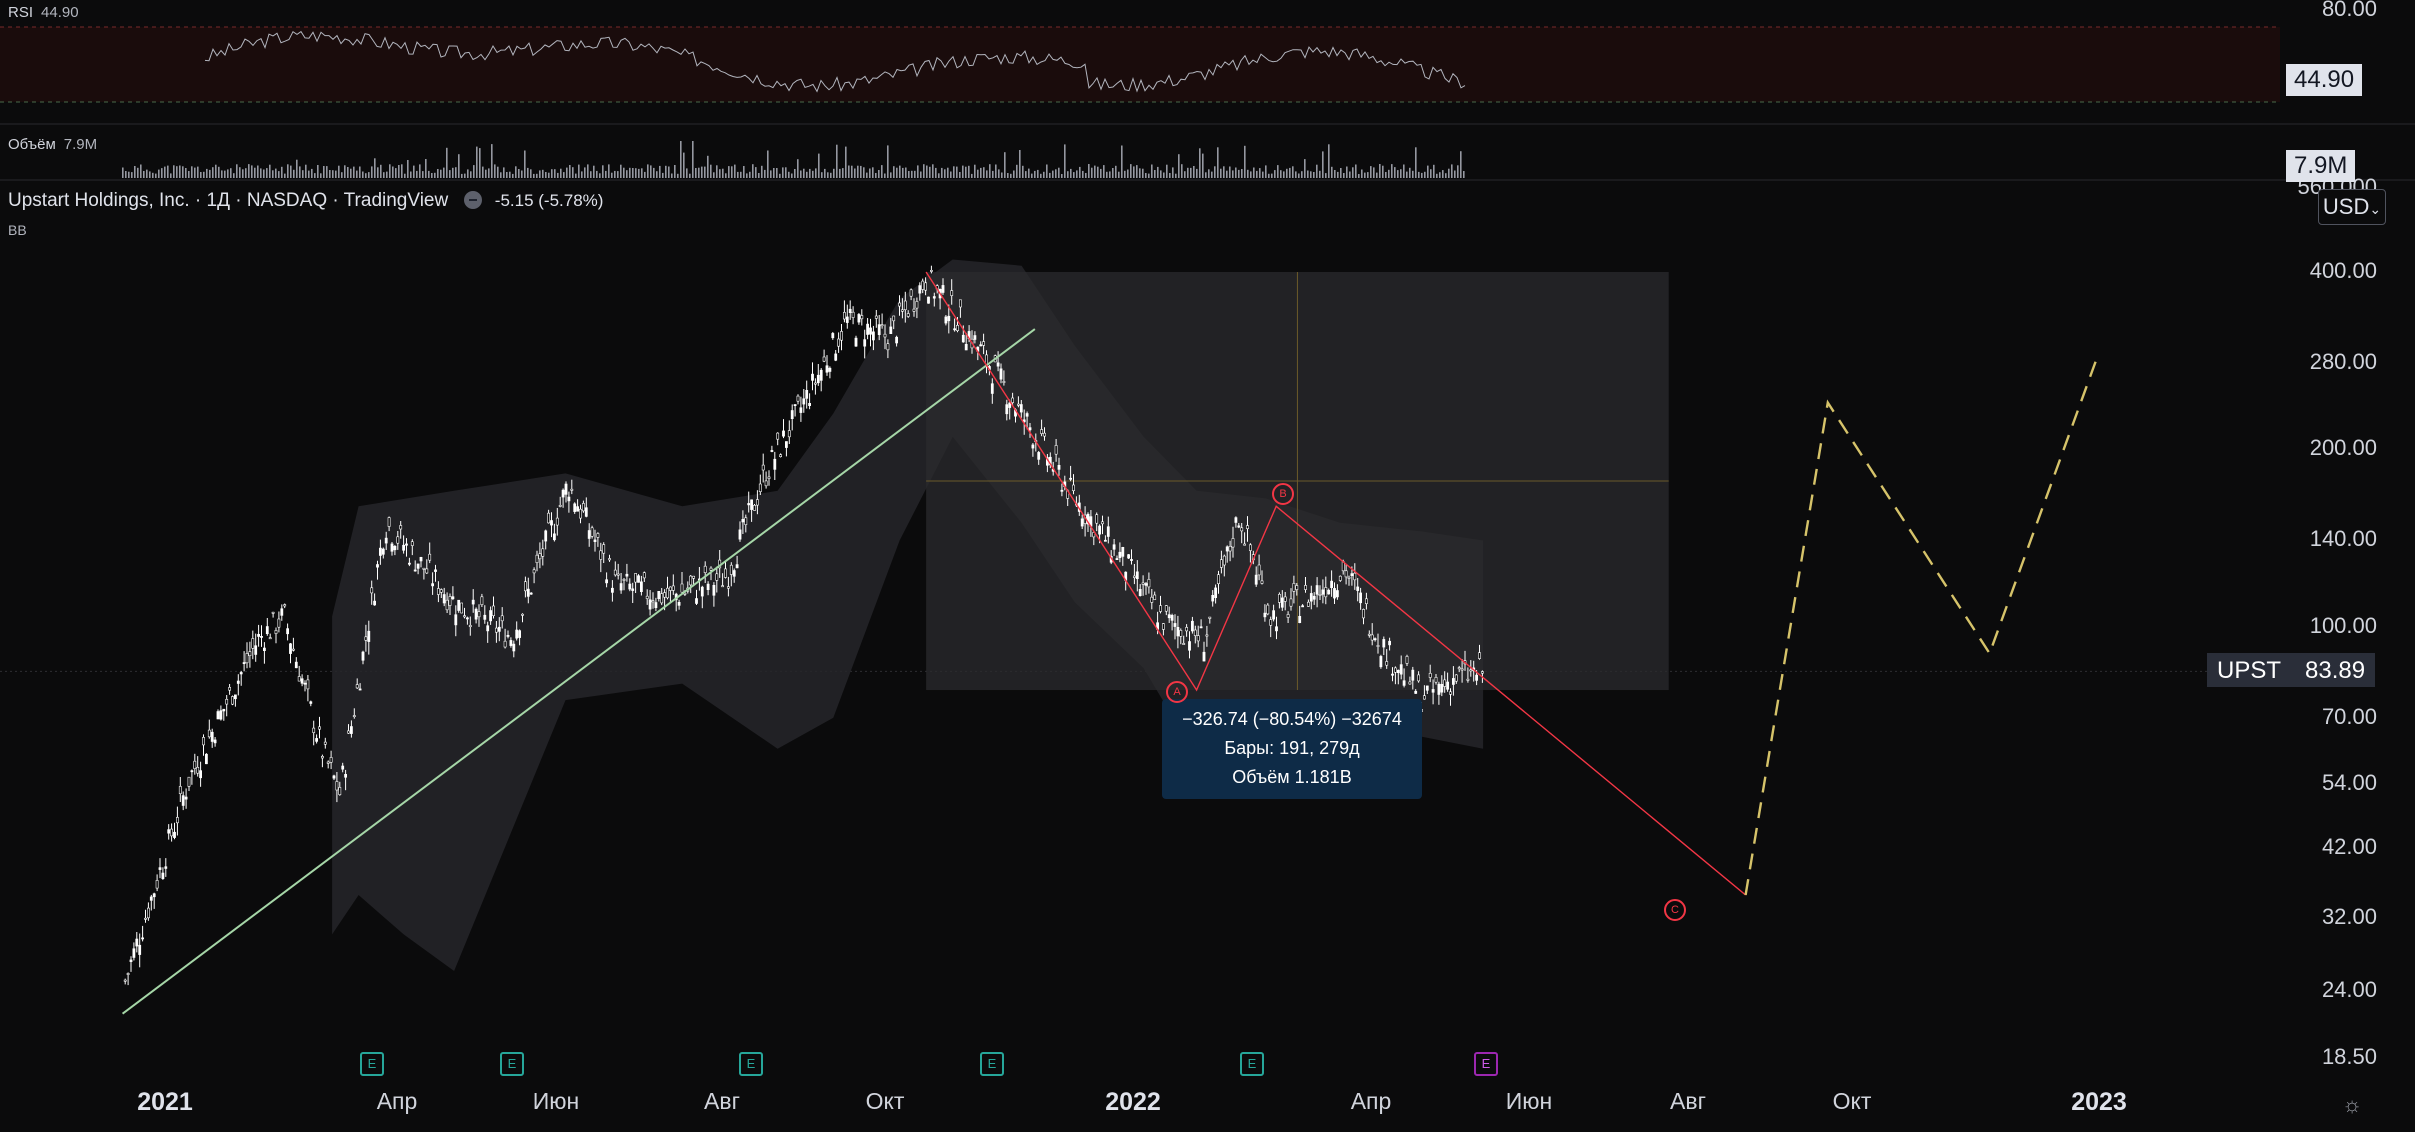 Image resolution: width=2415 pixels, height=1132 pixels. What do you see at coordinates (472, 200) in the screenshot?
I see `market-status-icon` at bounding box center [472, 200].